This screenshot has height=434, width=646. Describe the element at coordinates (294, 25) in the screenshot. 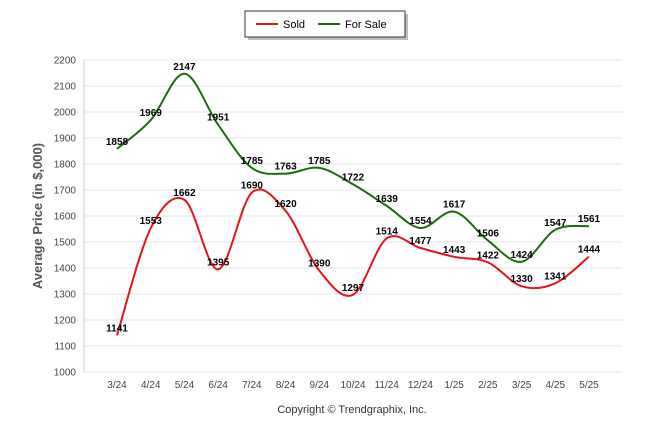

I see `legend-sold-label: Sold` at that location.